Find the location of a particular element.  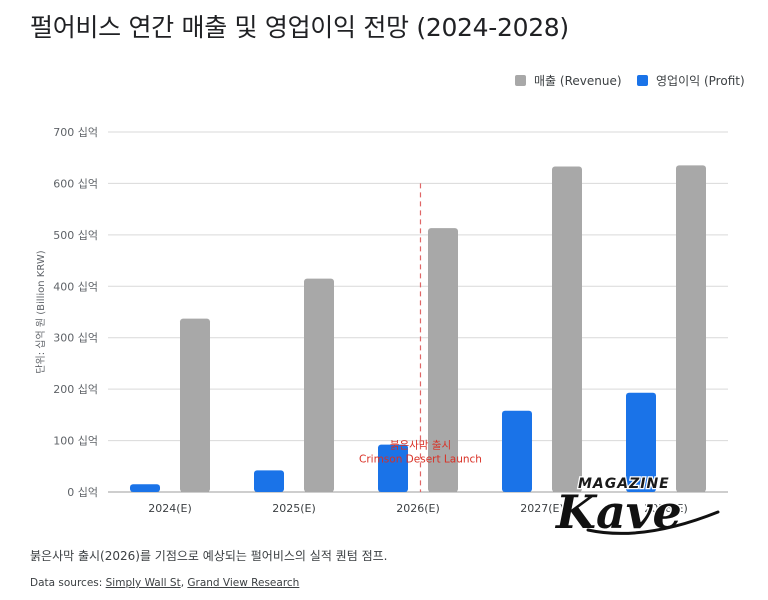

source-link-grand-view-research: Grand View Research is located at coordinates (243, 583).